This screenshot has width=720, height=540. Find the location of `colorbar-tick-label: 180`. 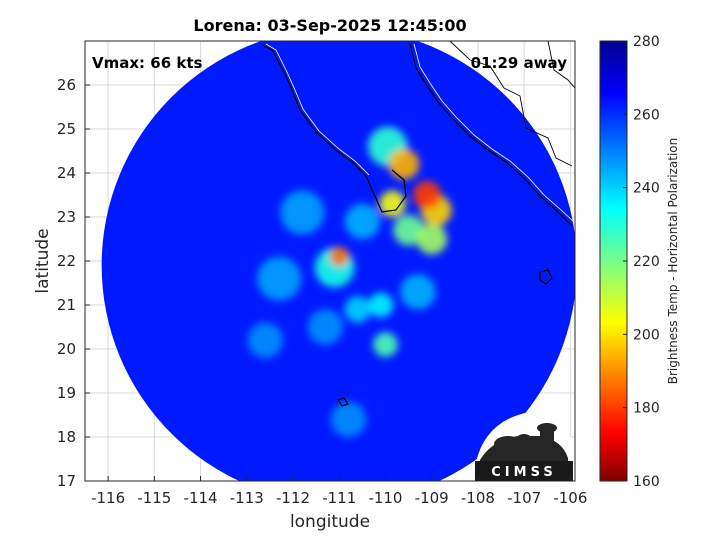

colorbar-tick-label: 180 is located at coordinates (646, 409).